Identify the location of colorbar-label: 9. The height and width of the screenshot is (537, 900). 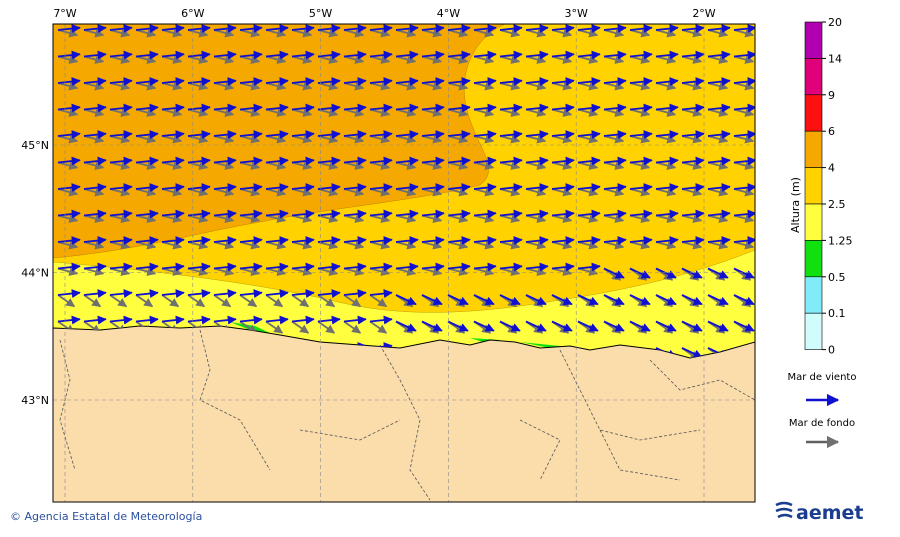
(831, 95).